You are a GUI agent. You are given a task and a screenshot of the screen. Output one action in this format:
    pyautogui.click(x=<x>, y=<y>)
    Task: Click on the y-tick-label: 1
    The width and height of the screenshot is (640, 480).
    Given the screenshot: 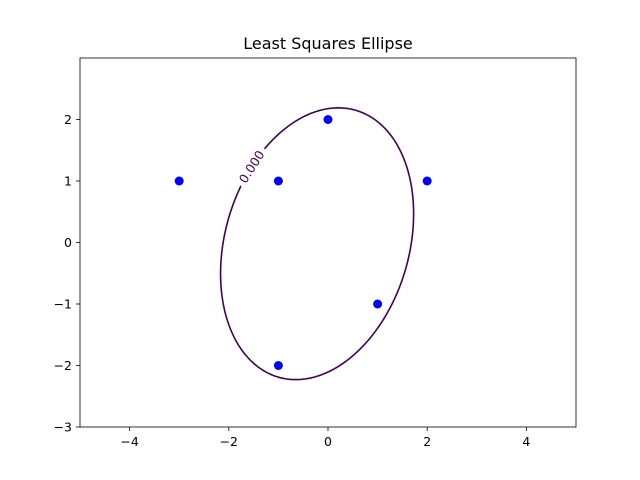 What is the action you would take?
    pyautogui.click(x=68, y=181)
    